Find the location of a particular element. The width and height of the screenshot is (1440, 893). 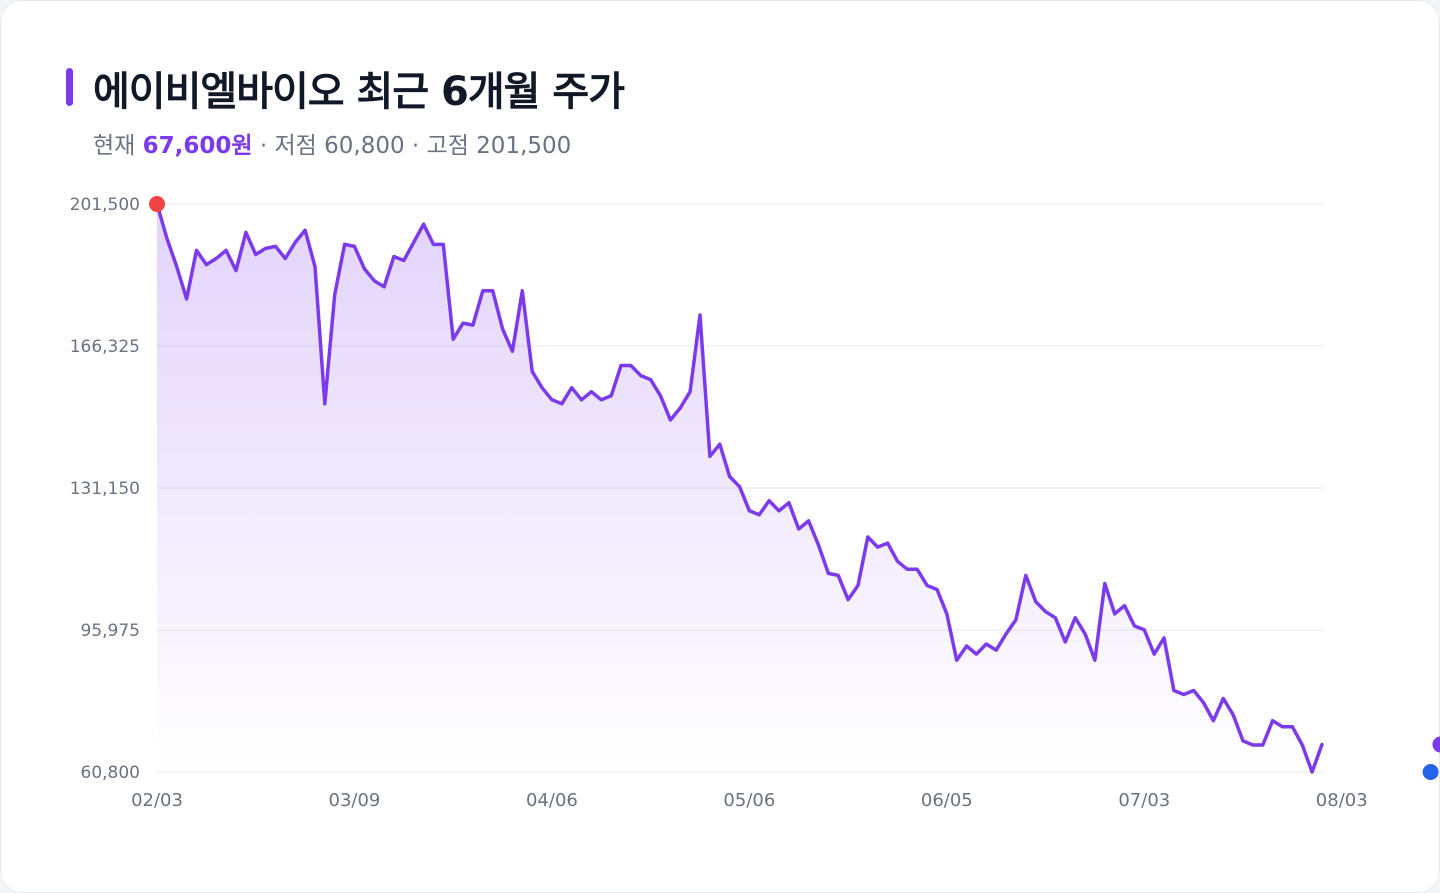

last-marker is located at coordinates (1436, 744).